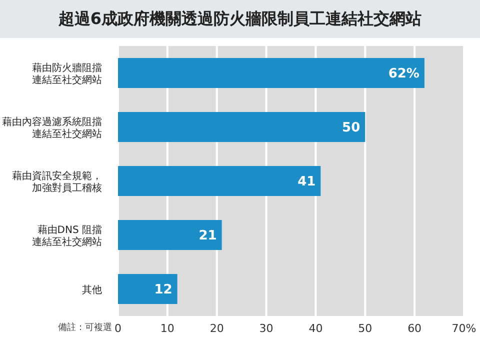  I want to click on data-label: 62%, so click(404, 74).